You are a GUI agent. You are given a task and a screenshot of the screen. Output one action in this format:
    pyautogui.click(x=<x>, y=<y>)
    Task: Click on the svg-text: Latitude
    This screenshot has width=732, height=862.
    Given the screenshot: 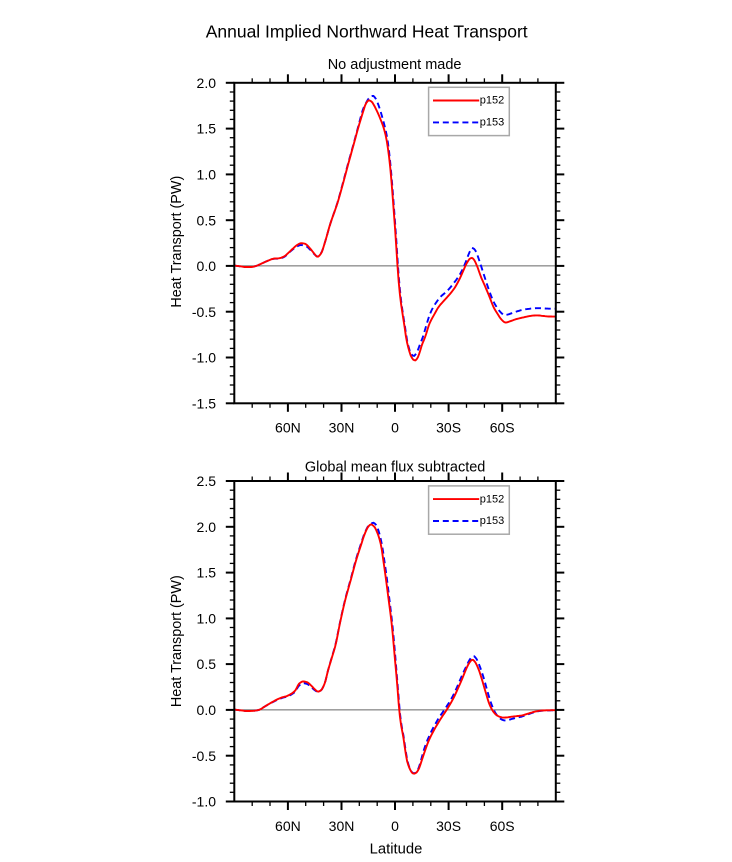 What is the action you would take?
    pyautogui.click(x=396, y=849)
    